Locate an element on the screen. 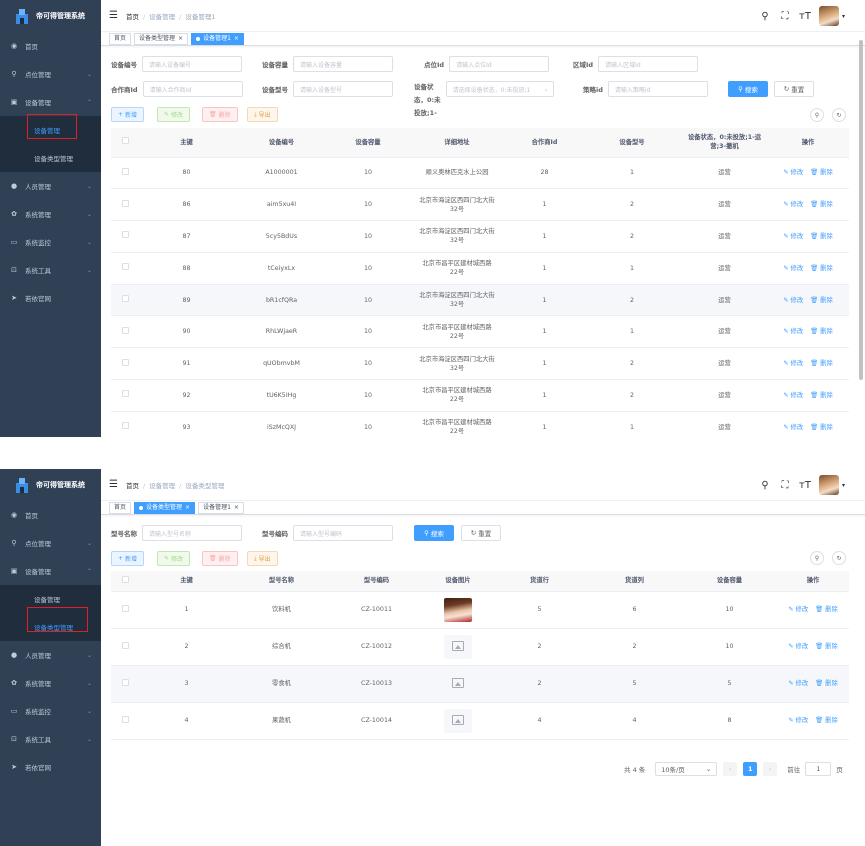 The width and height of the screenshot is (865, 846). table-row: 1 饮料机 CZ-10011 5 6 10 ✎ 修改 🗑 删除 is located at coordinates (480, 610).